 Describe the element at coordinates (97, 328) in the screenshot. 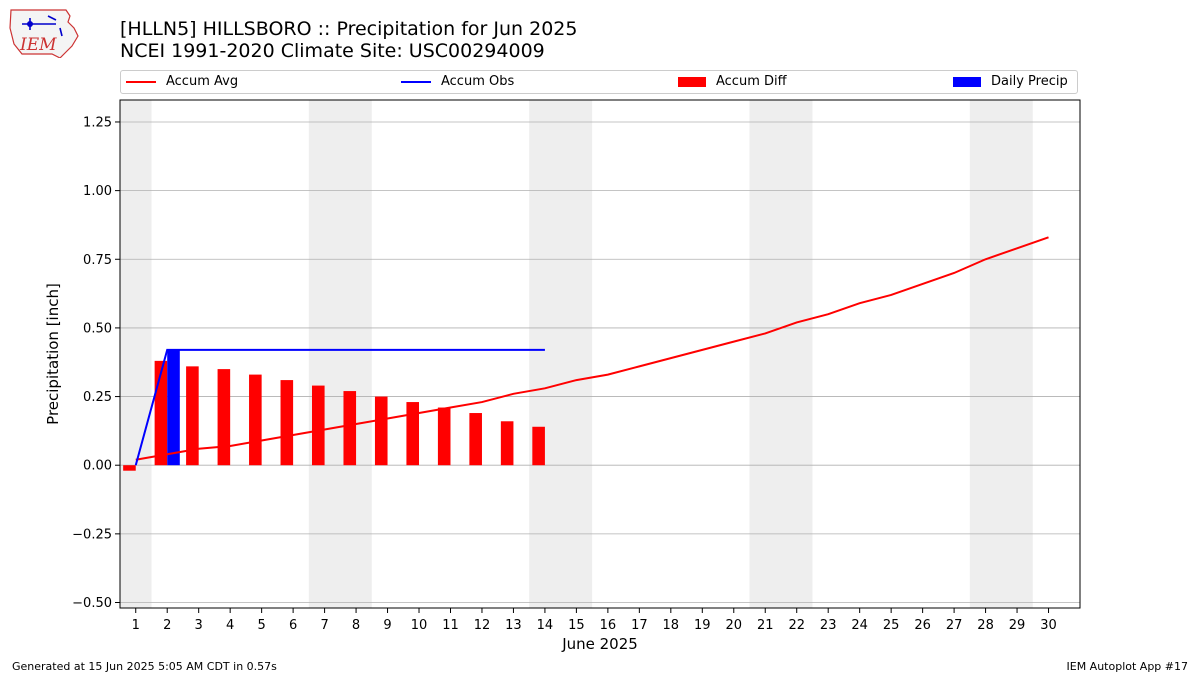

I see `y-tick-label-4: 0.50` at that location.